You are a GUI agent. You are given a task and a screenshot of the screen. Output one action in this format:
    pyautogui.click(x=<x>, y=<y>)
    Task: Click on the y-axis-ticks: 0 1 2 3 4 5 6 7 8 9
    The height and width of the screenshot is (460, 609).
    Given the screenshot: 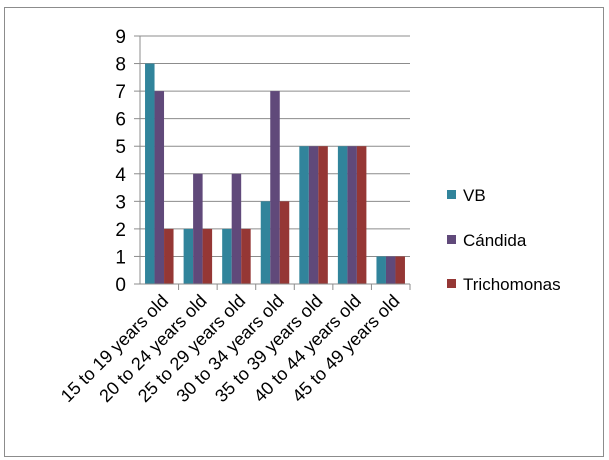 What is the action you would take?
    pyautogui.click(x=120, y=161)
    